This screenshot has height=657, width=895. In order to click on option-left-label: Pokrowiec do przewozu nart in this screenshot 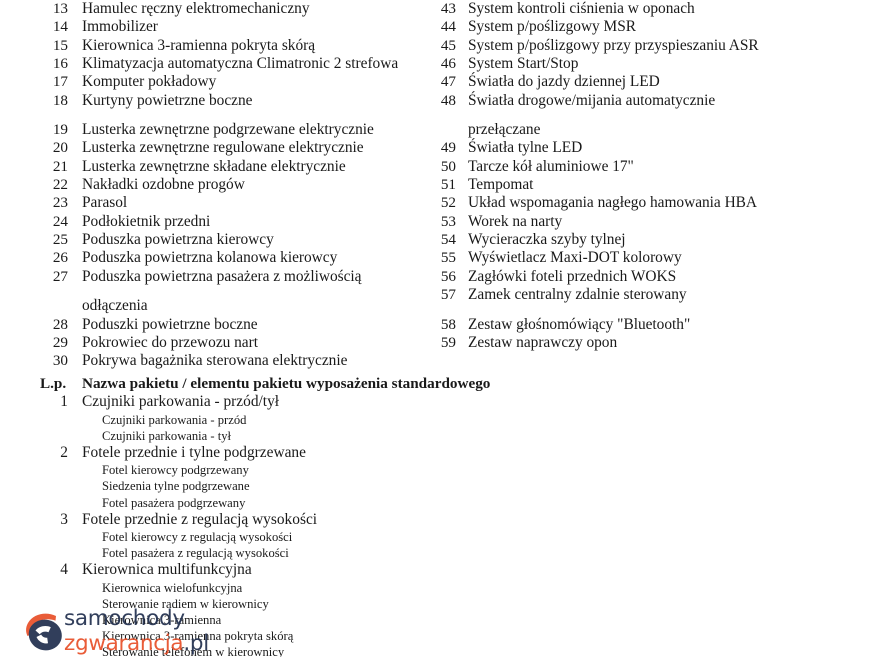, I will do `click(170, 342)`.